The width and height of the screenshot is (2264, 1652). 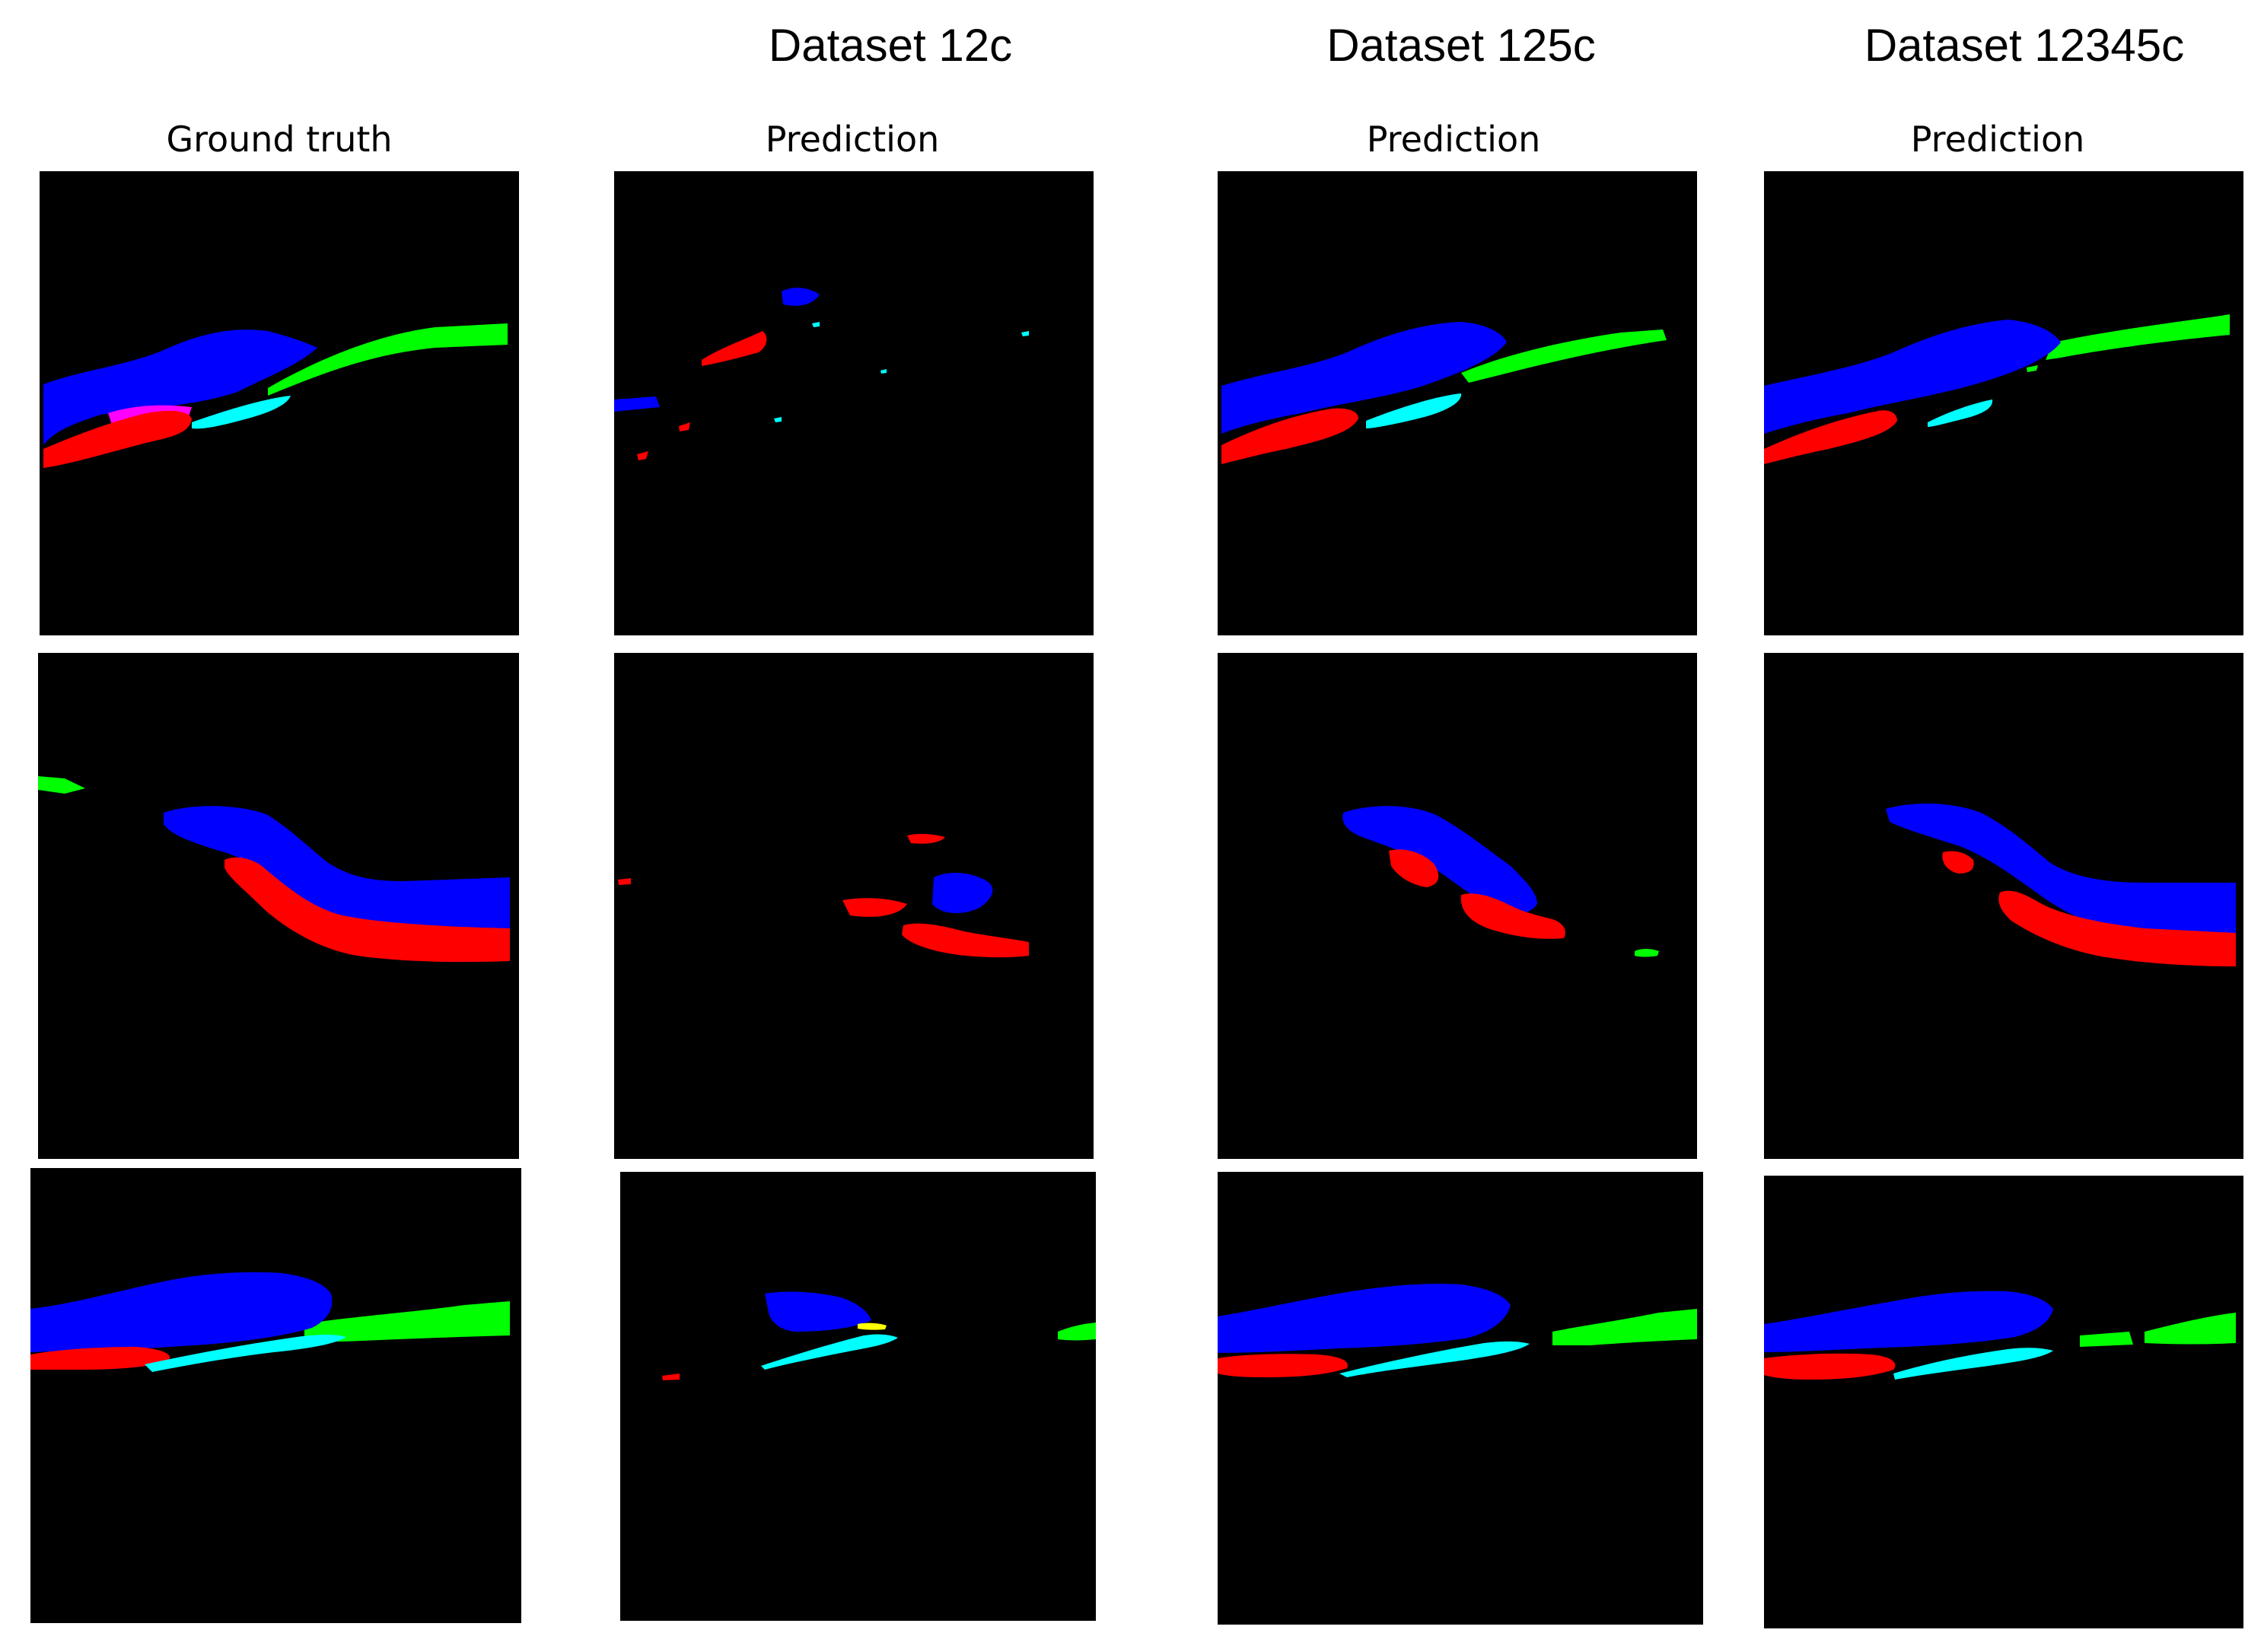 I want to click on dataset-title-125c: Dataset 125c, so click(x=1461, y=45).